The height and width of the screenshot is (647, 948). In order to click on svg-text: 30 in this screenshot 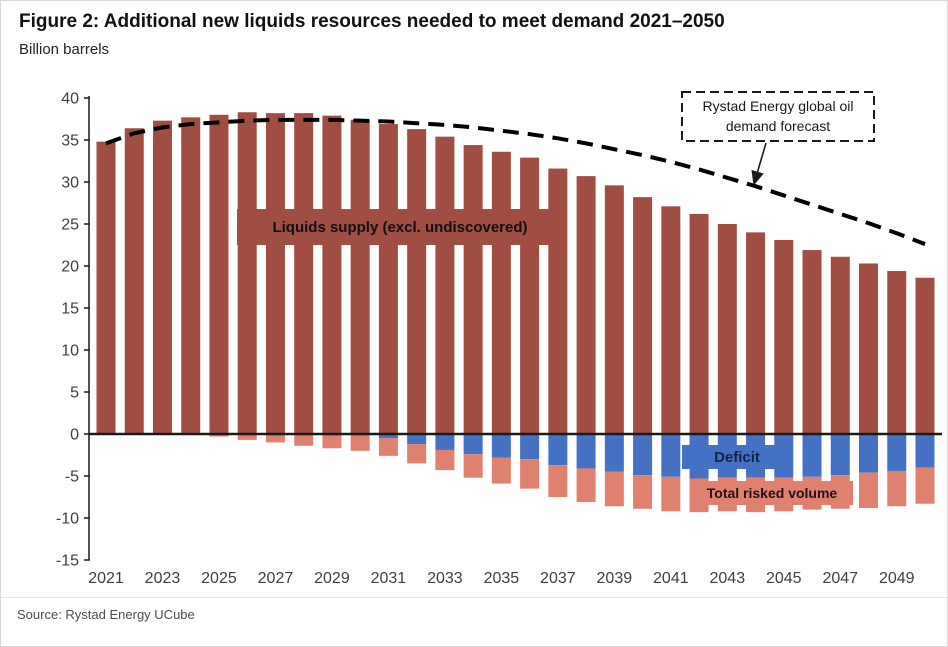, I will do `click(70, 183)`.